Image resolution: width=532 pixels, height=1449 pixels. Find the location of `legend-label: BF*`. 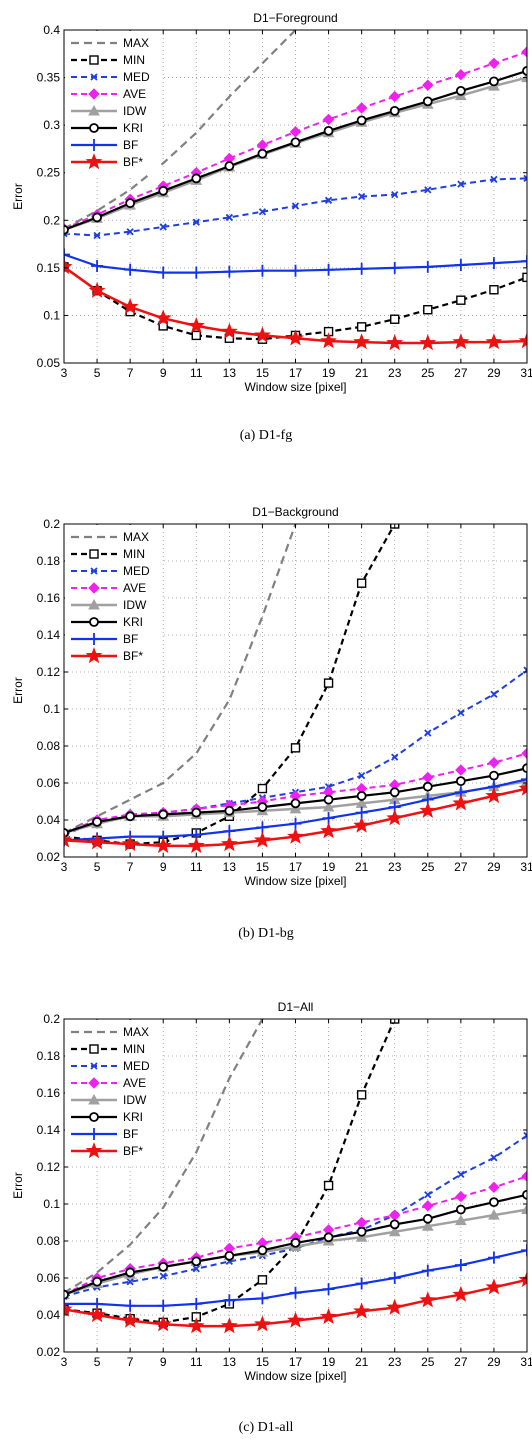

legend-label: BF* is located at coordinates (133, 1151).